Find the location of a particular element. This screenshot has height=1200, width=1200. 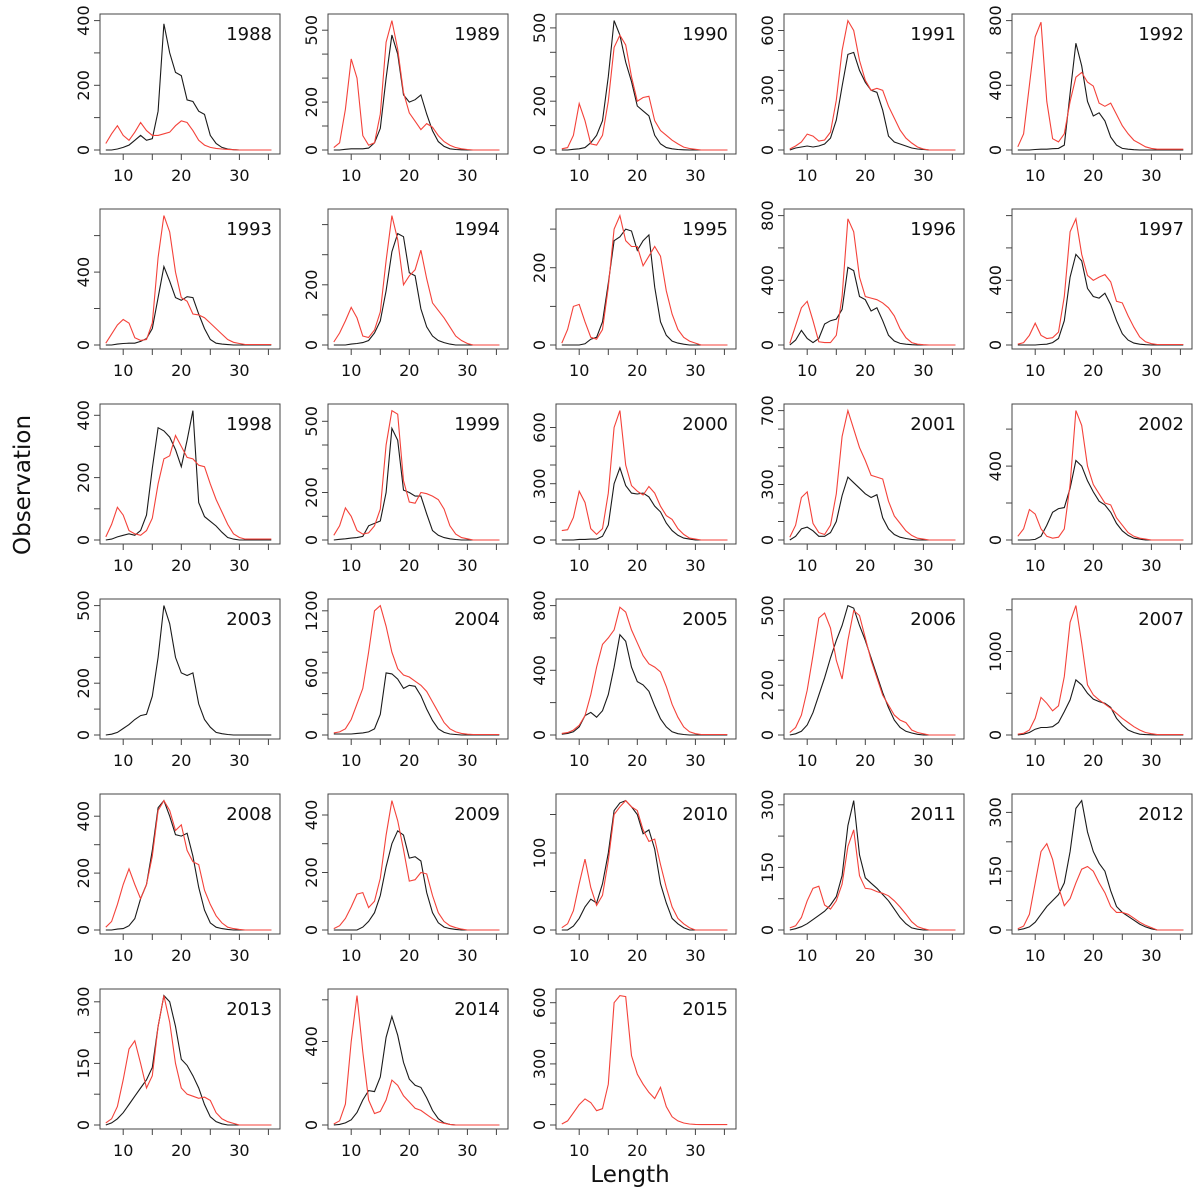

y-tick-label: 500 is located at coordinates (767, 610).